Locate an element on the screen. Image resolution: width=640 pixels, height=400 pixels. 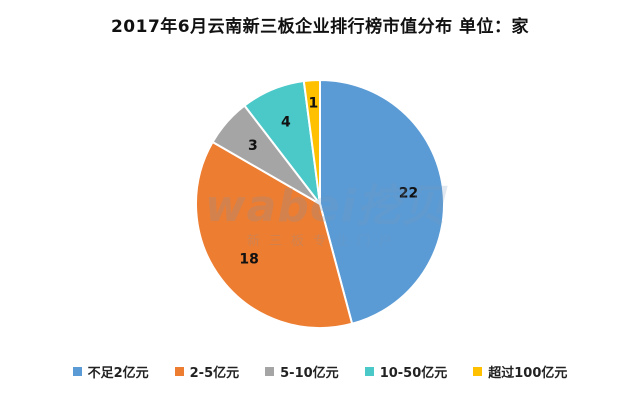
legend-item: 10-50亿元 is located at coordinates (406, 371).